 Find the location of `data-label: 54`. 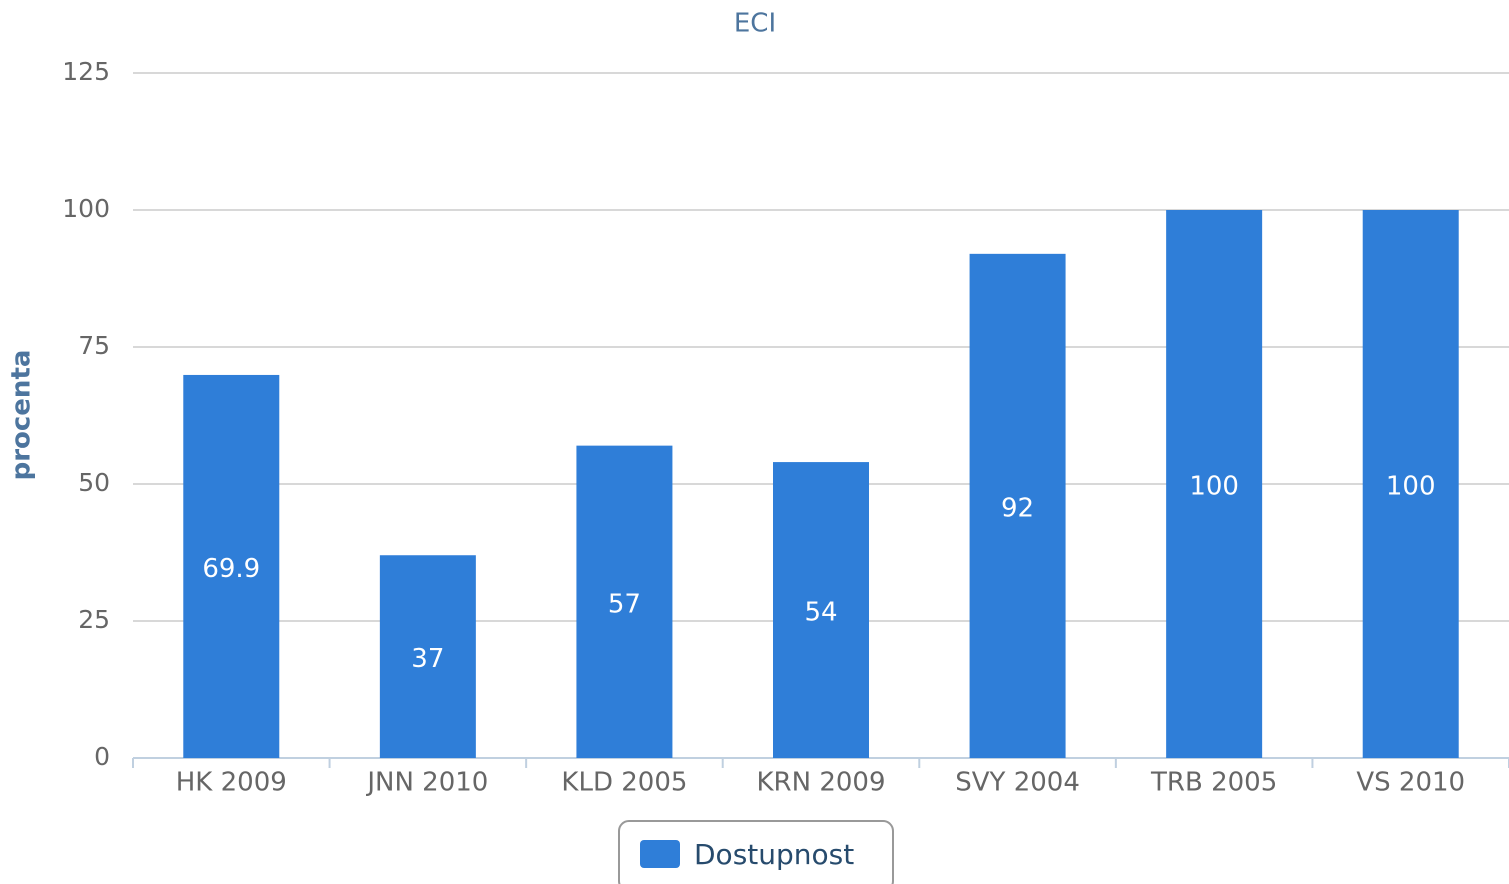

data-label: 54 is located at coordinates (820, 613).